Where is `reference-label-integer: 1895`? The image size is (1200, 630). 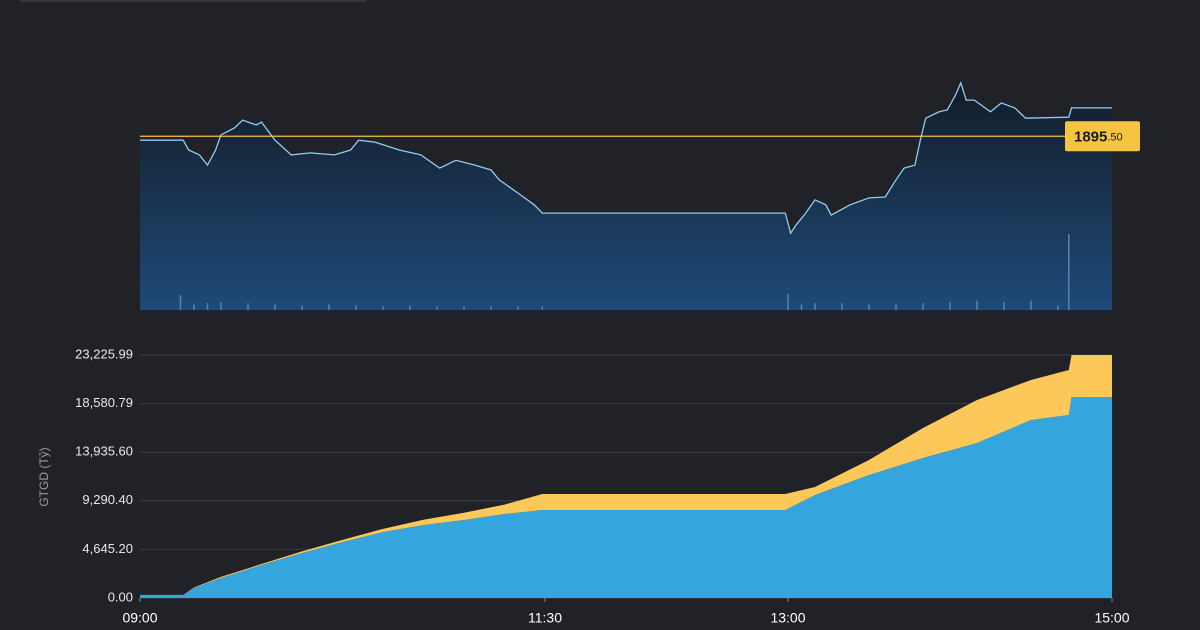
reference-label-integer: 1895 is located at coordinates (1090, 136).